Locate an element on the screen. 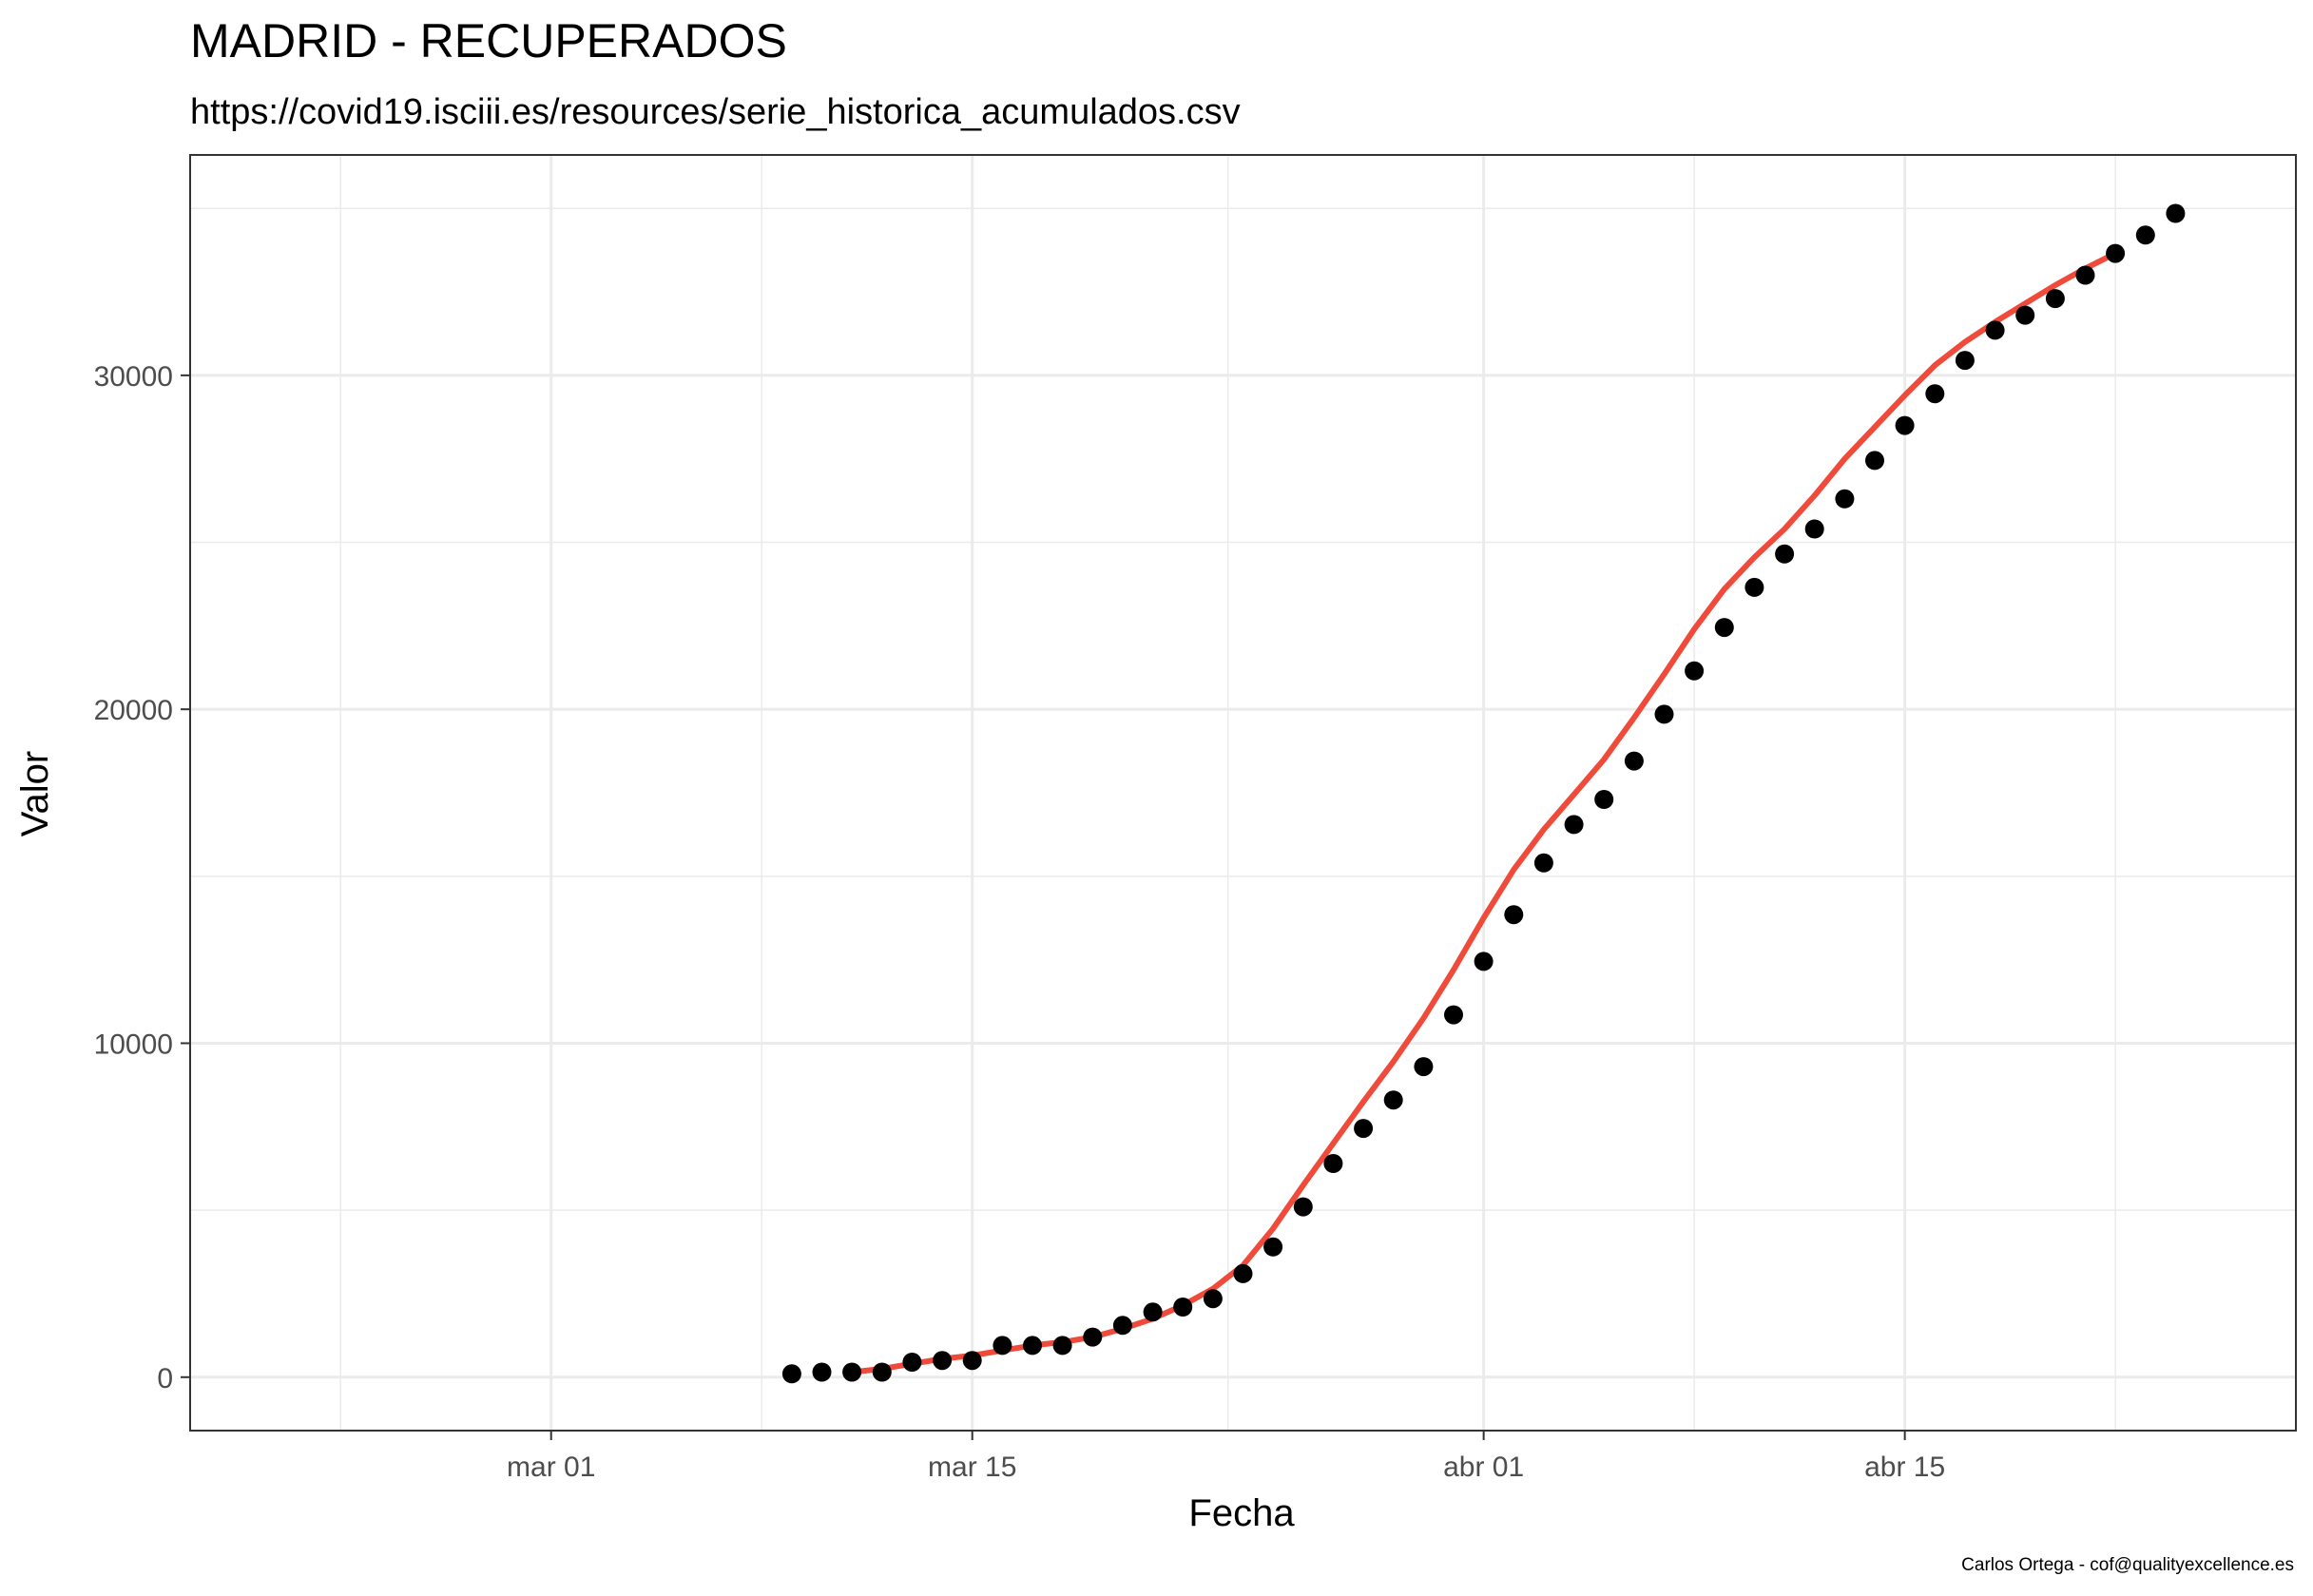 This screenshot has width=2313, height=1596. y-axis: 0 10000 20000 30000 is located at coordinates (142, 877).